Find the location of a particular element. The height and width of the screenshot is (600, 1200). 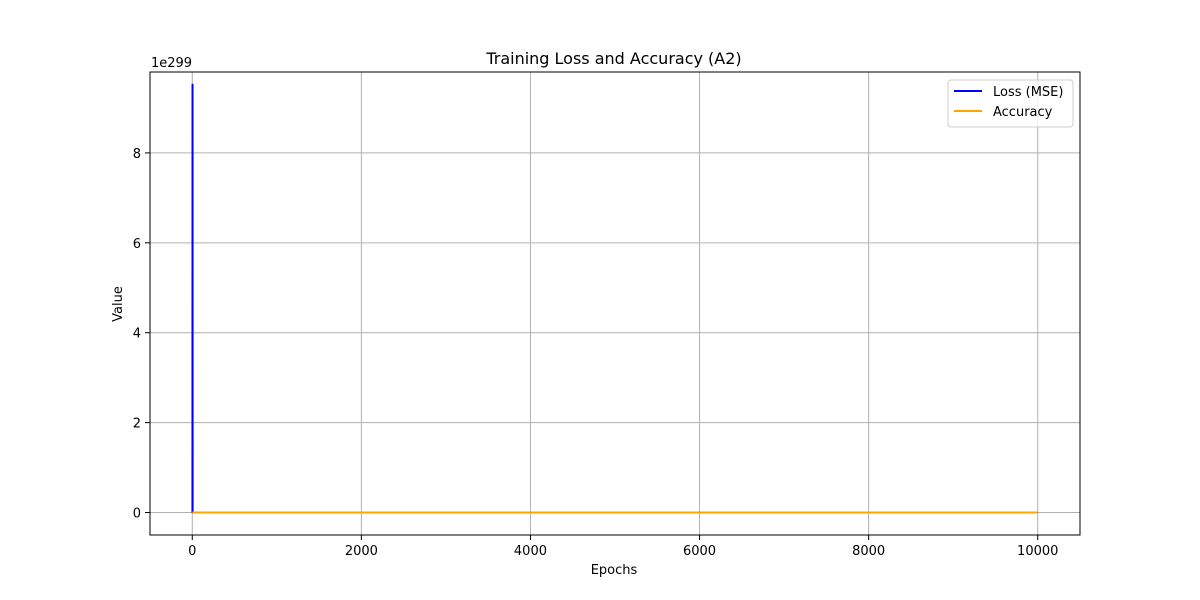

legend-label-loss: Loss (MSE) is located at coordinates (1028, 92).